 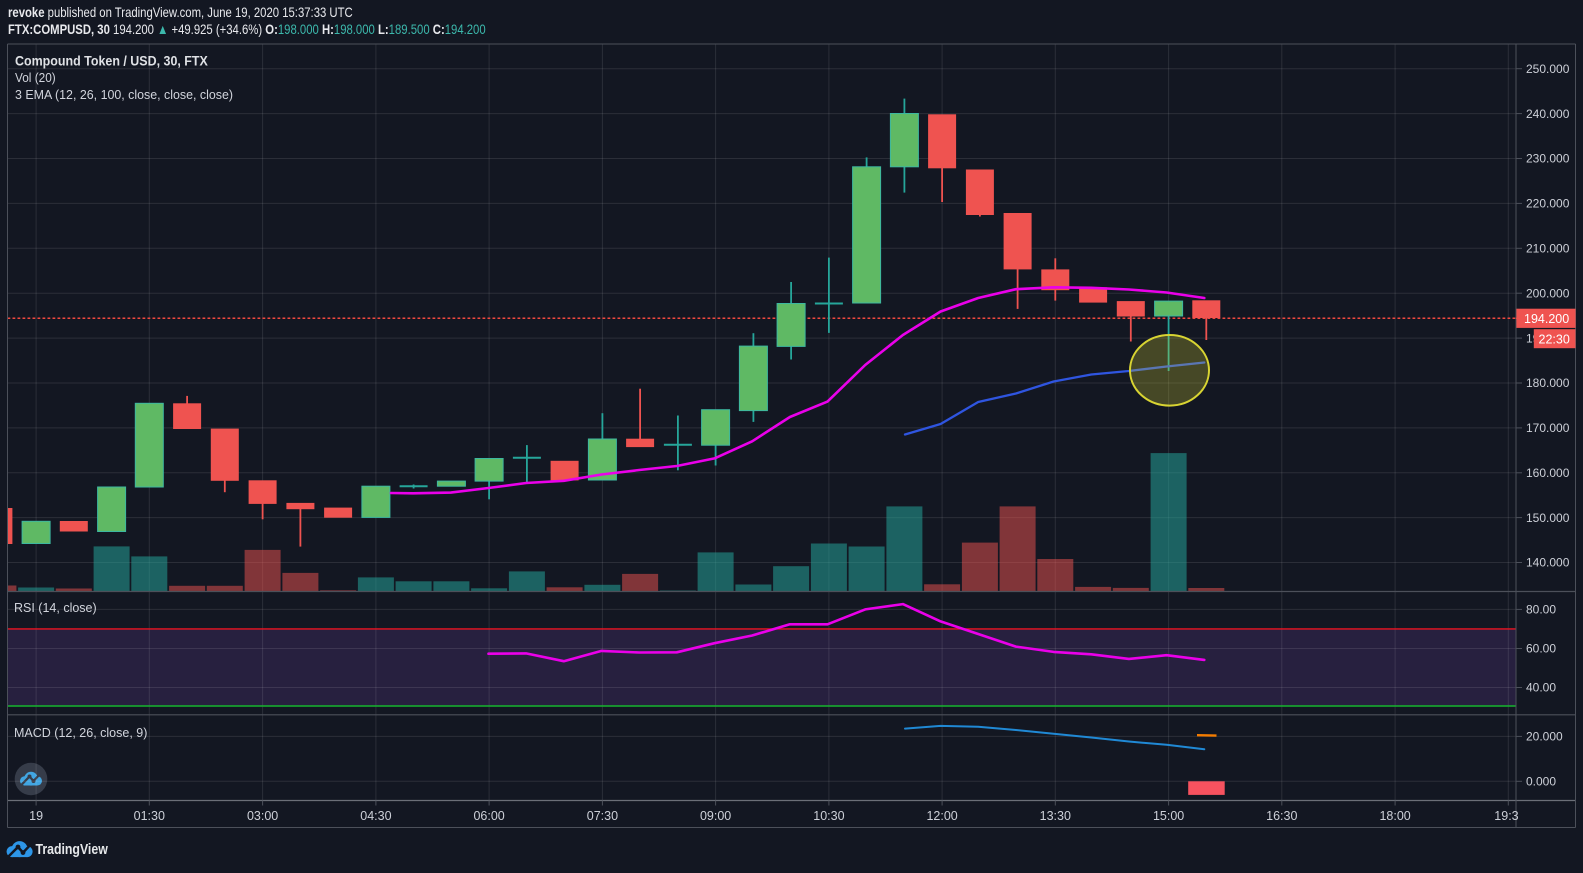 What do you see at coordinates (941, 816) in the screenshot?
I see `svg-text: 12:00` at bounding box center [941, 816].